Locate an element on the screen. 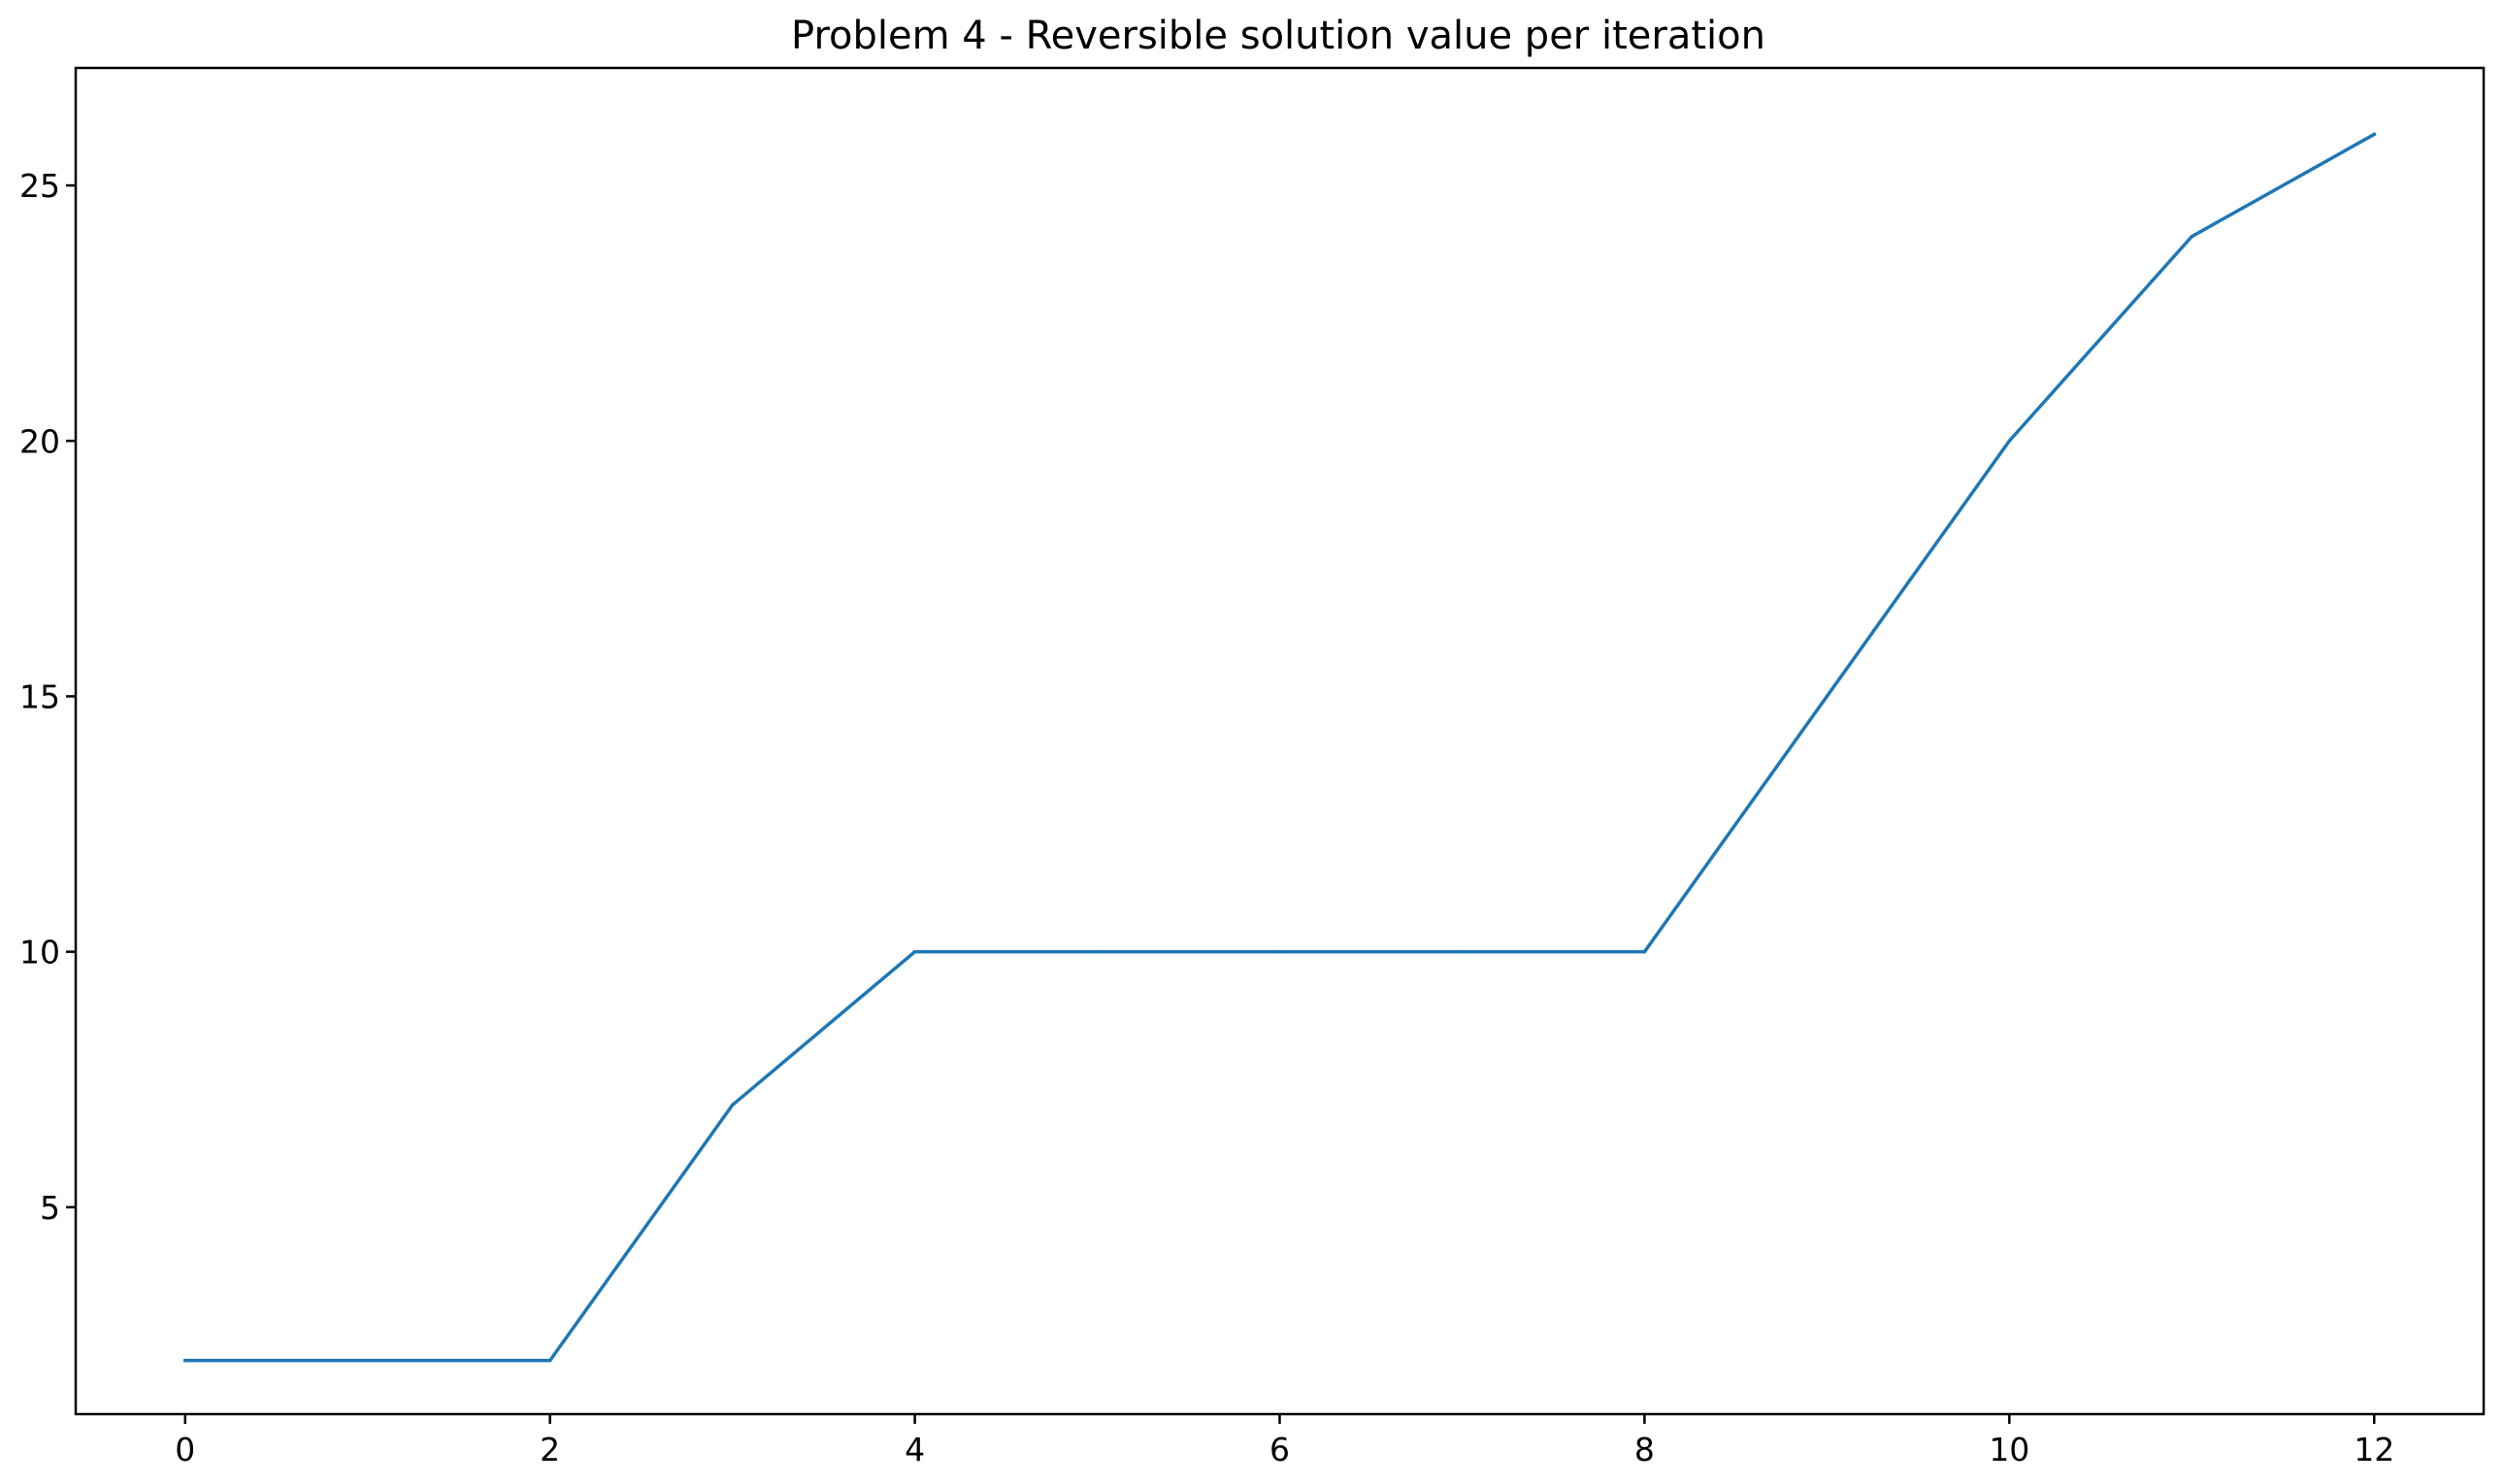  y-axis: 5 10 15 20 25 is located at coordinates (47, 697).